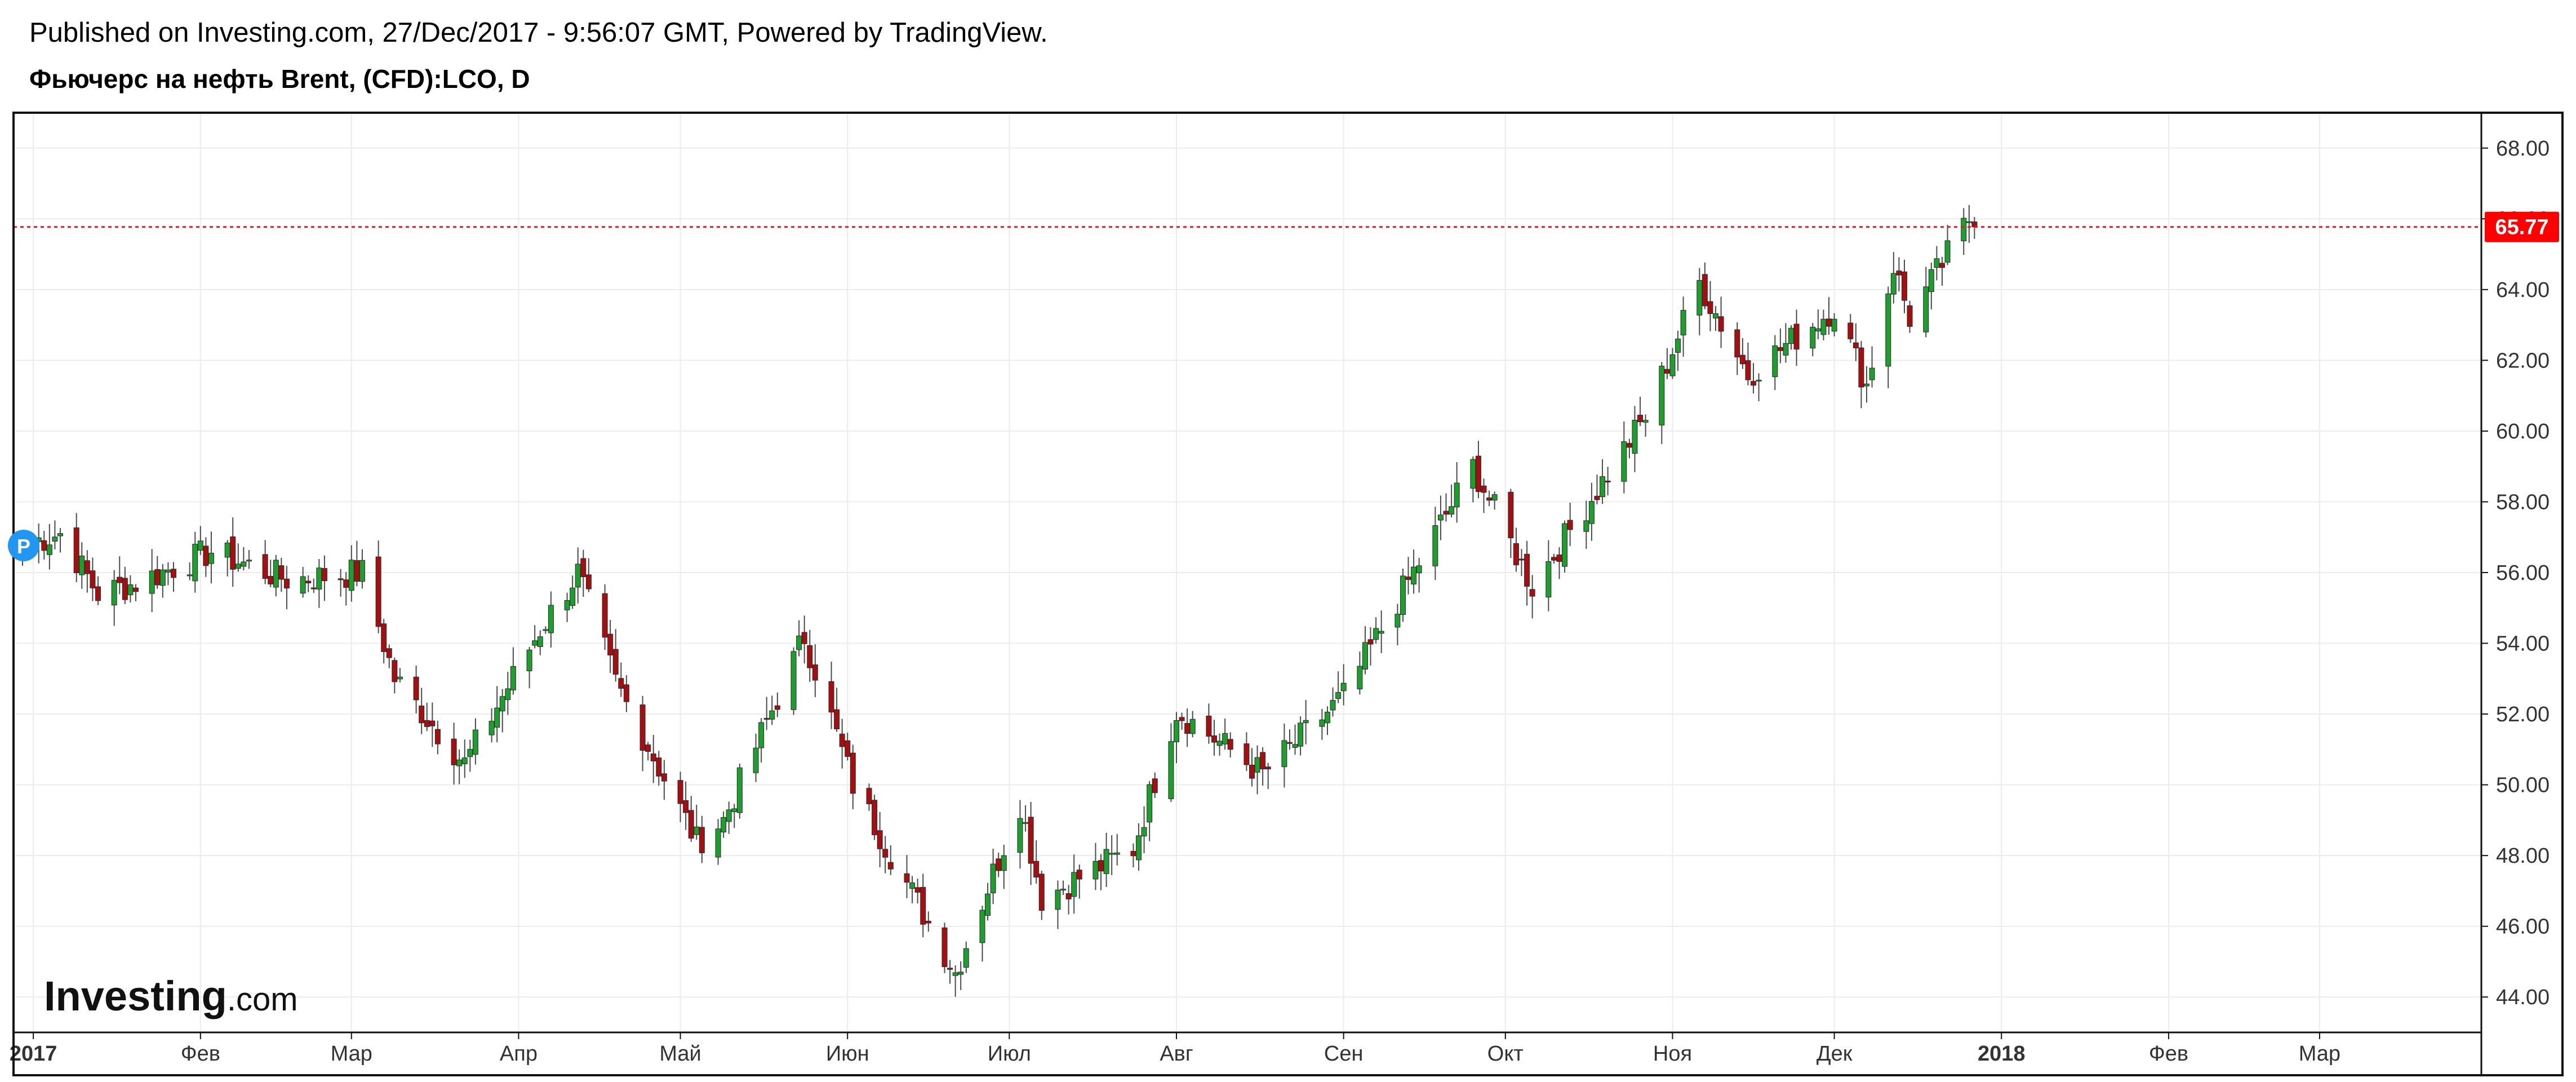  What do you see at coordinates (2002, 1054) in the screenshot?
I see `x-tick-label: 2018` at bounding box center [2002, 1054].